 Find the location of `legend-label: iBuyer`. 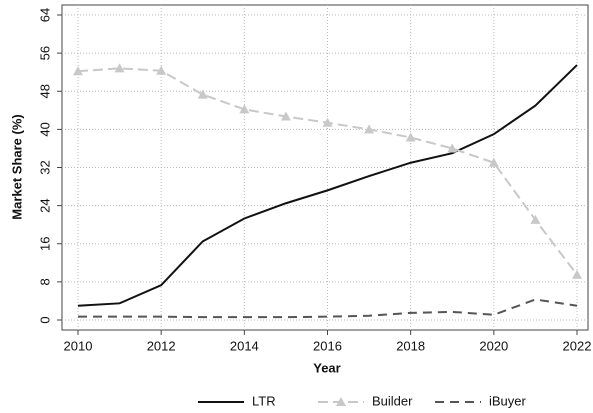

legend-label: iBuyer is located at coordinates (508, 400).